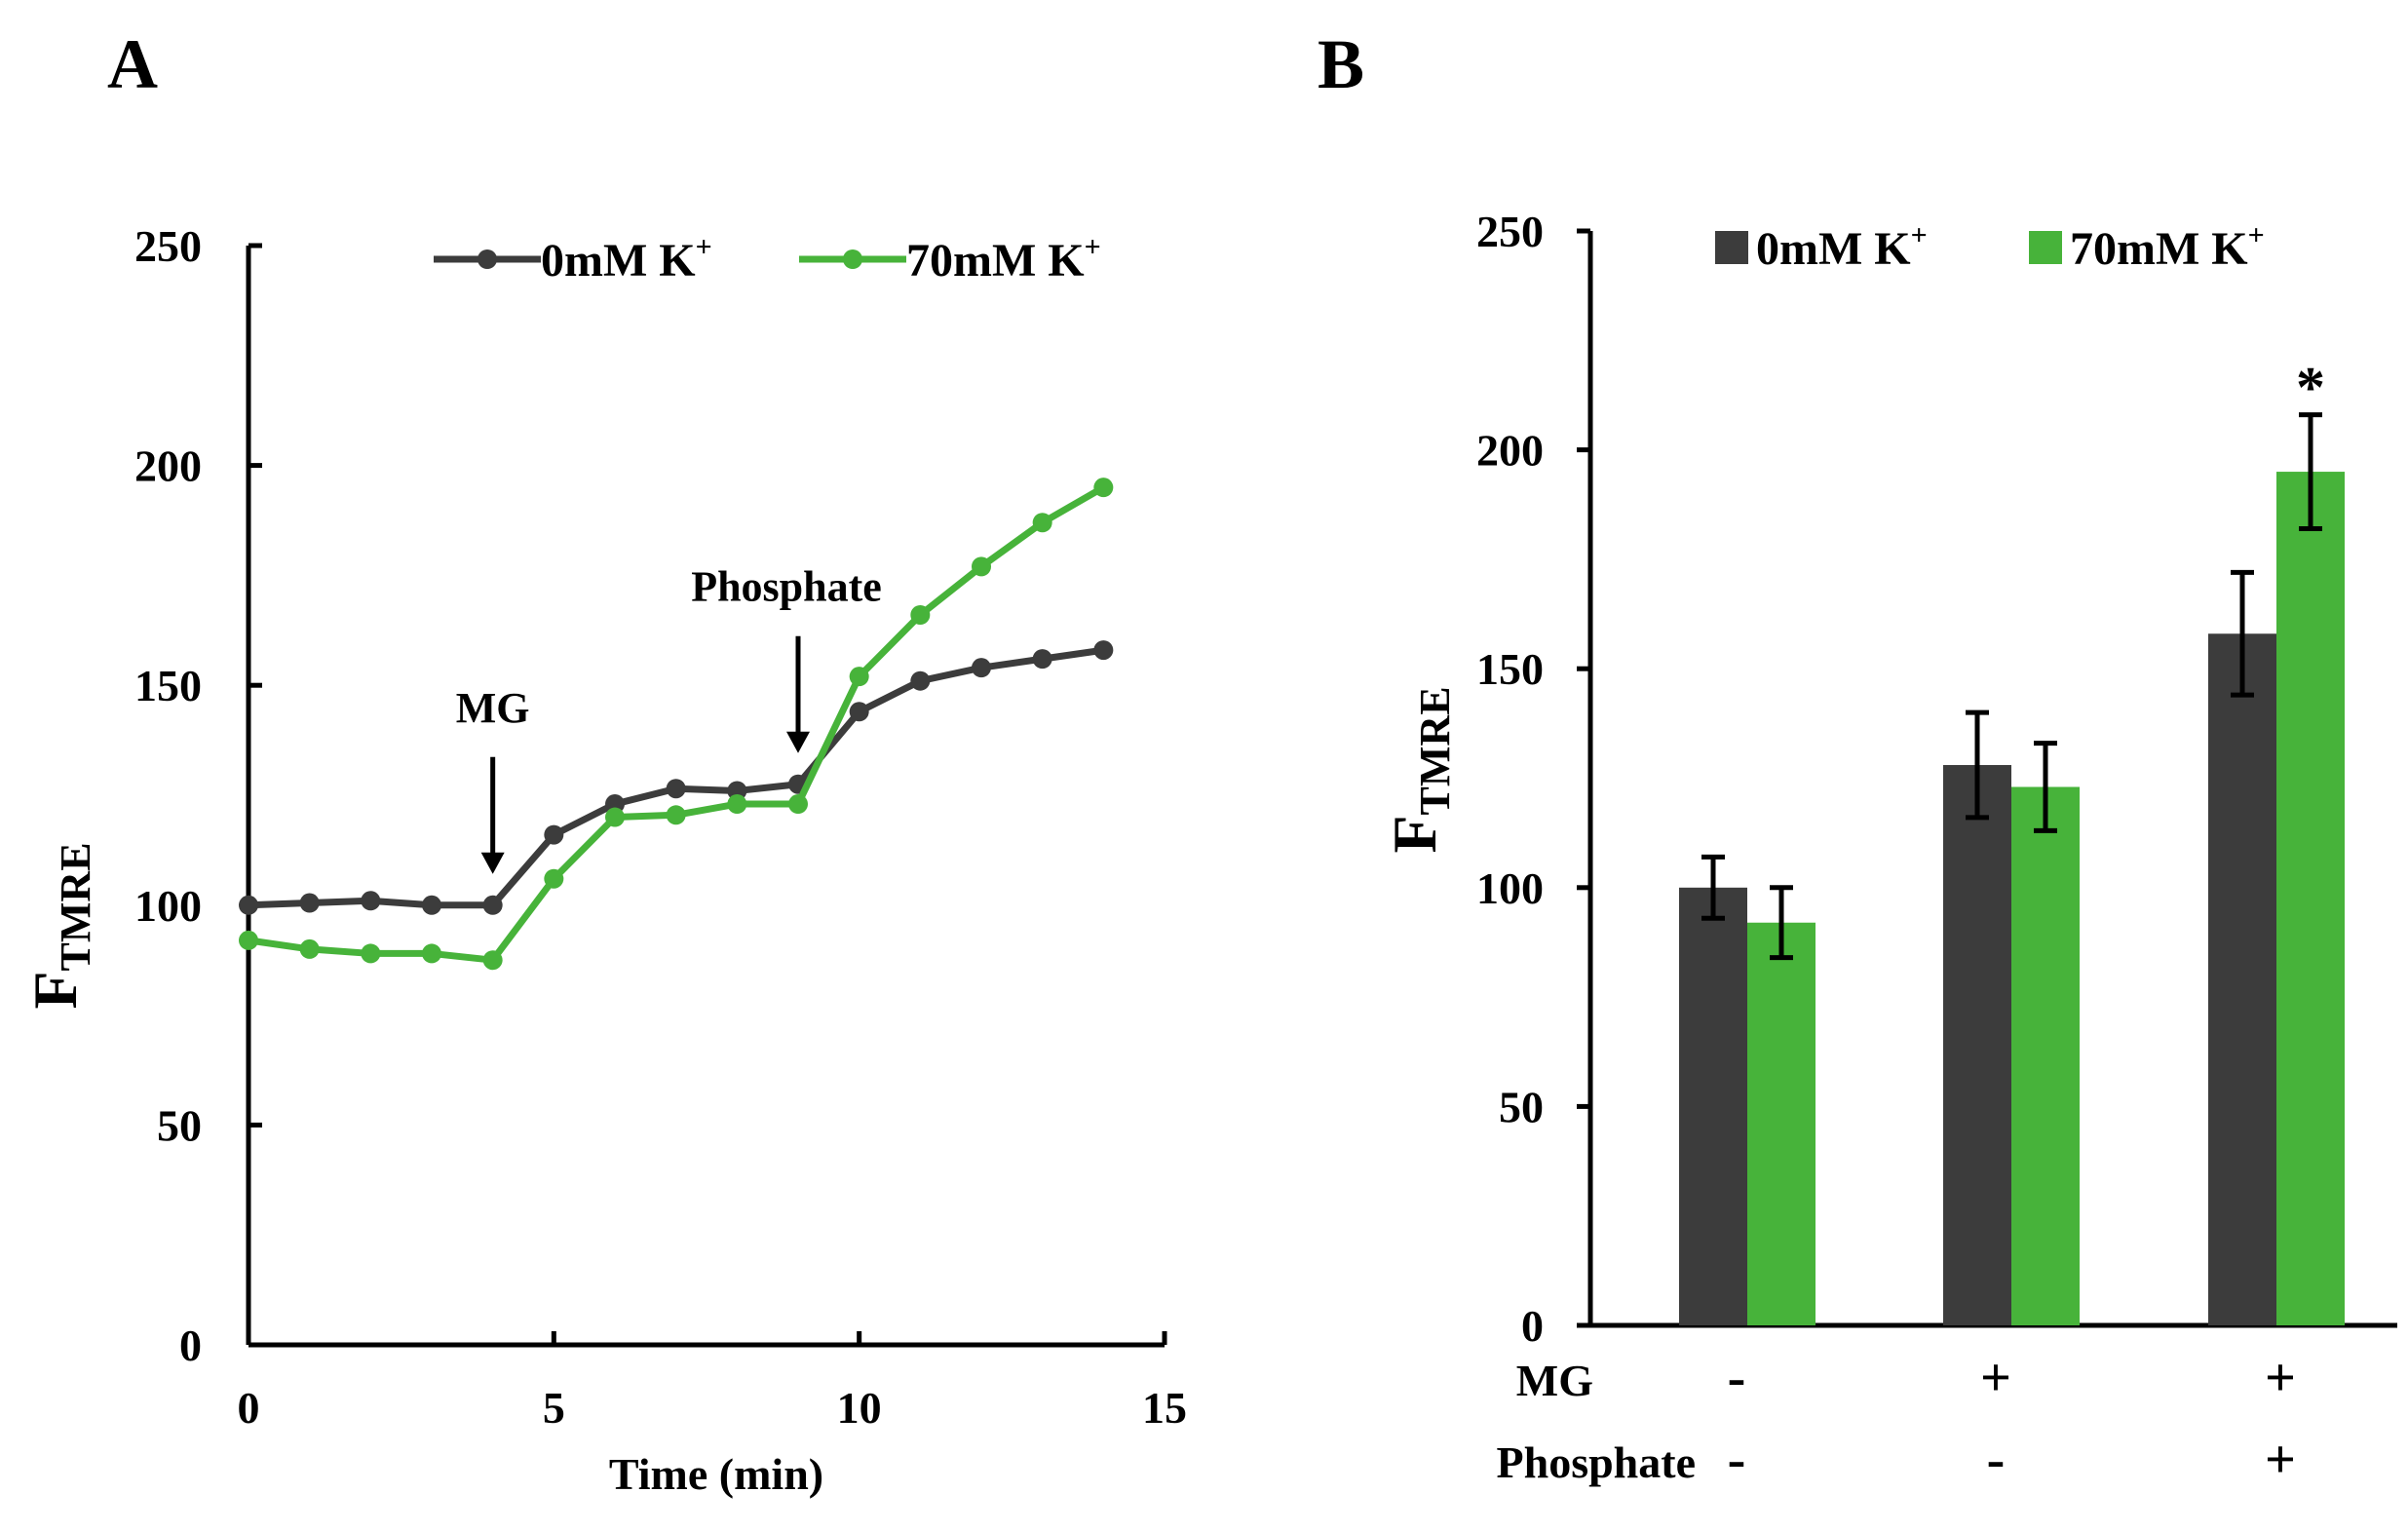 The image size is (2408, 1531). What do you see at coordinates (554, 1408) in the screenshot?
I see `x-tick-label: 5` at bounding box center [554, 1408].